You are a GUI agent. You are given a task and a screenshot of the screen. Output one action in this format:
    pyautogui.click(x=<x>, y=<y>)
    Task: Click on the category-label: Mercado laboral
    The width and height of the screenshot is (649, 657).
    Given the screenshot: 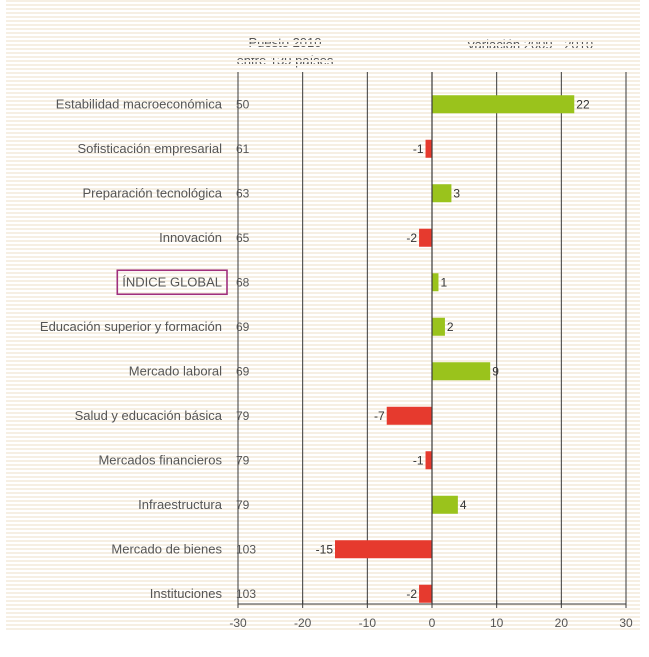 What is the action you would take?
    pyautogui.click(x=175, y=370)
    